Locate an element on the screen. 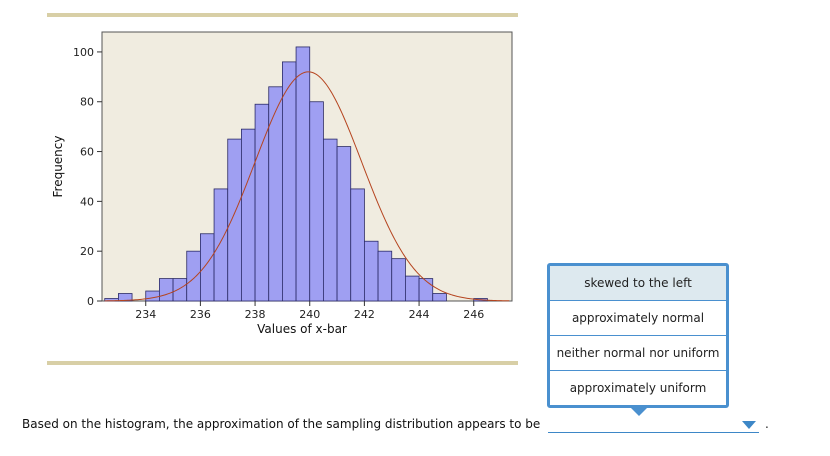 The image size is (830, 456). x-tick-label: 236 is located at coordinates (200, 314).